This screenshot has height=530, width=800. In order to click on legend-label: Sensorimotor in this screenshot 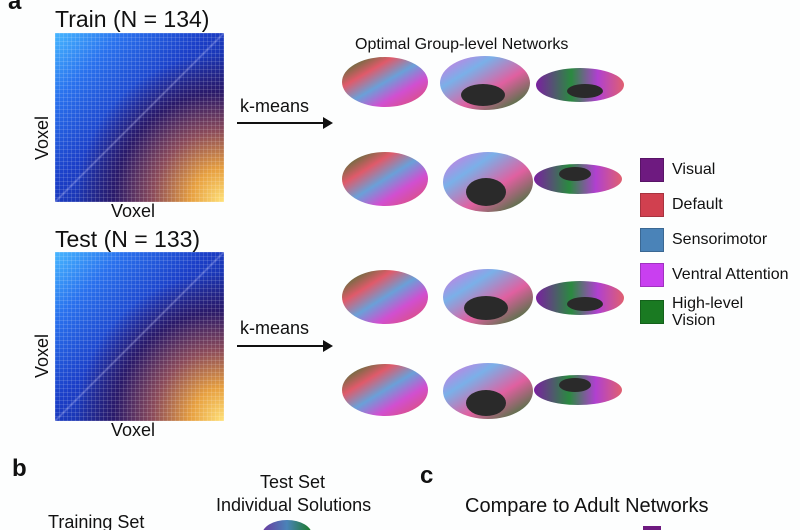, I will do `click(720, 239)`.